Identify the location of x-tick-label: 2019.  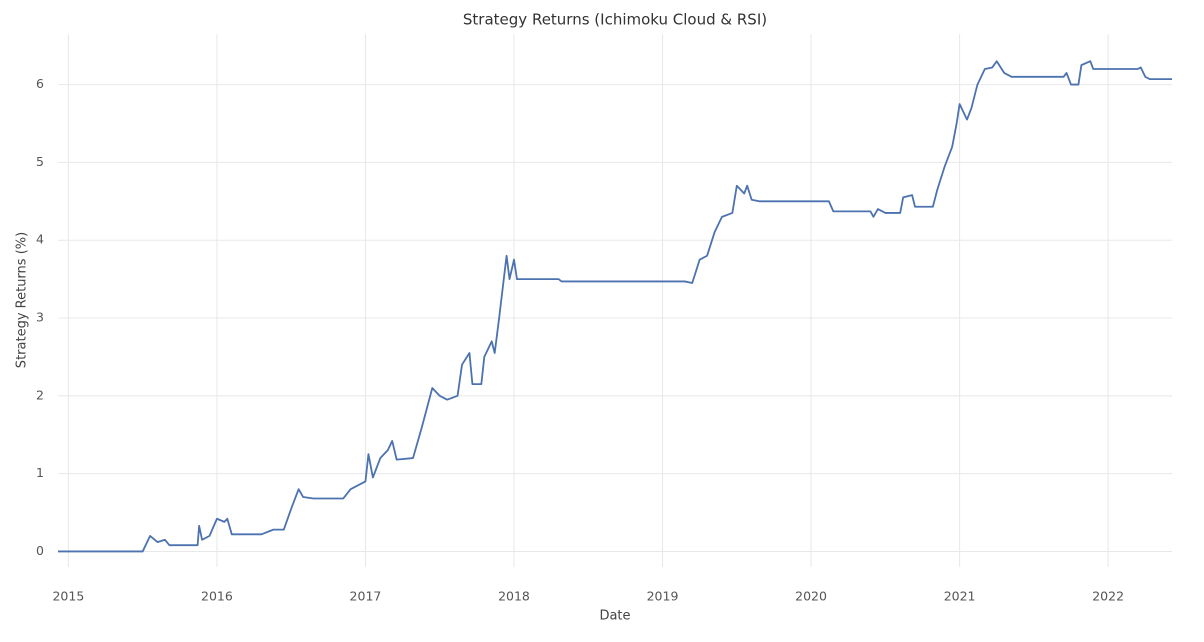
(663, 596).